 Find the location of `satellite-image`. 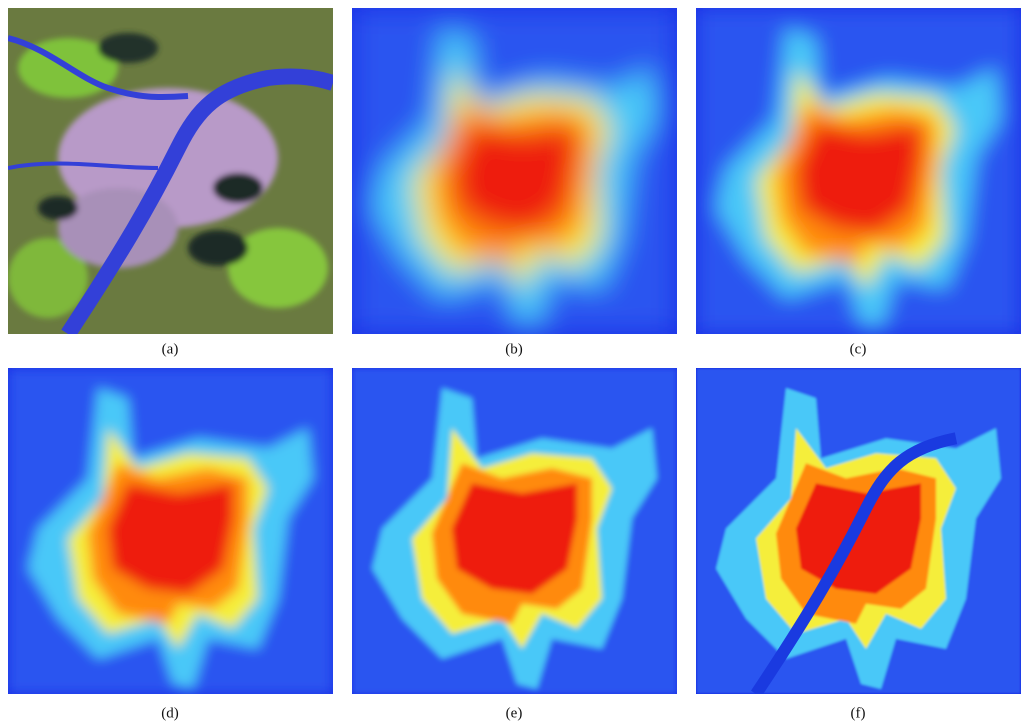

satellite-image is located at coordinates (170, 171).